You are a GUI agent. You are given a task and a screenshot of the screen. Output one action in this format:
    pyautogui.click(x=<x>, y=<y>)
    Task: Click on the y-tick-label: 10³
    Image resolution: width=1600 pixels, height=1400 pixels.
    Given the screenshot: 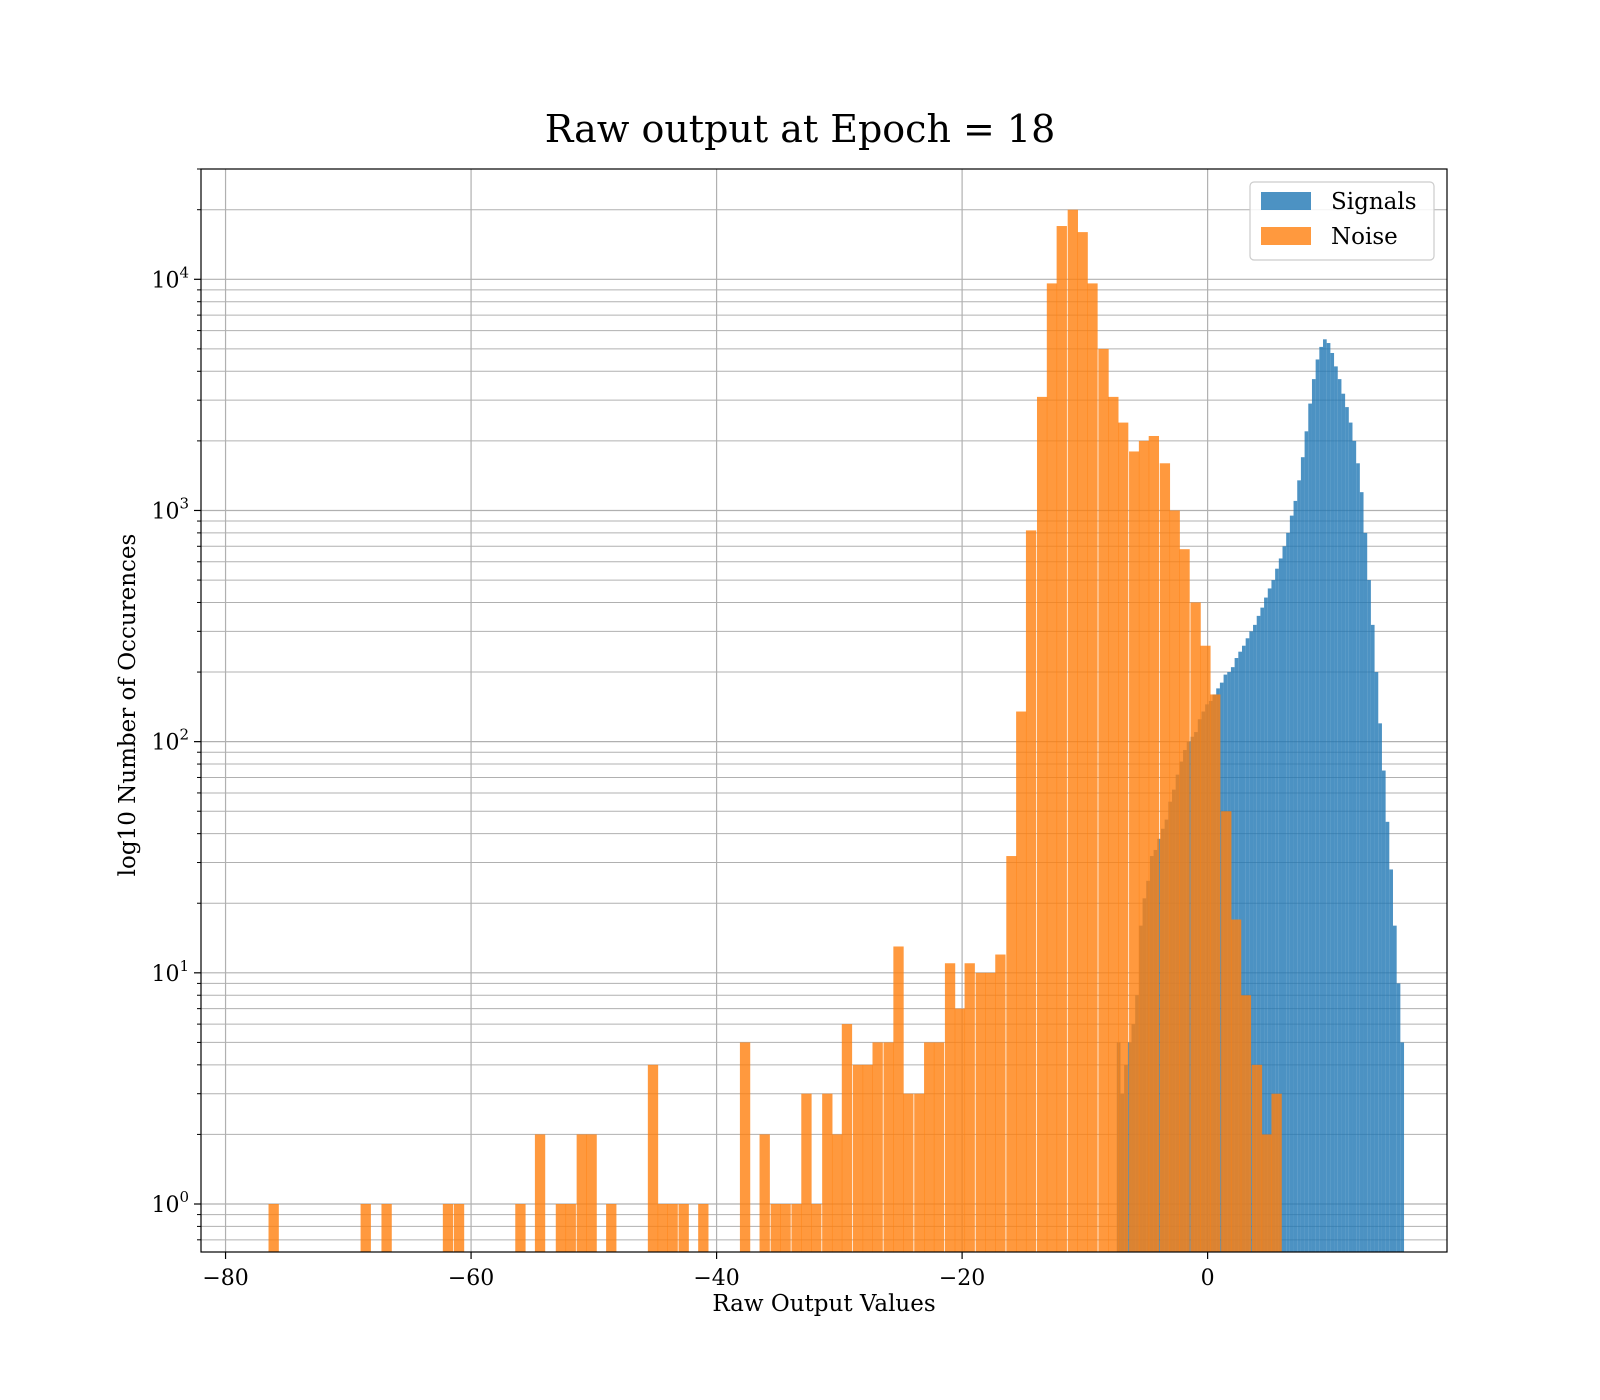 What is the action you would take?
    pyautogui.click(x=170, y=509)
    